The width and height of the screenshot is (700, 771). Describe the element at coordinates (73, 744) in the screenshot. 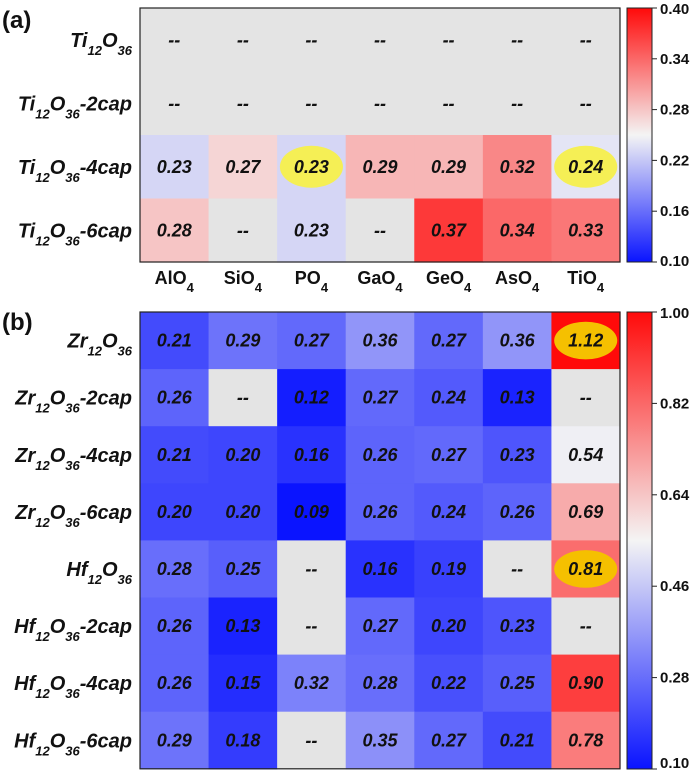

I see `row-label: Hf12O36-6cap` at that location.